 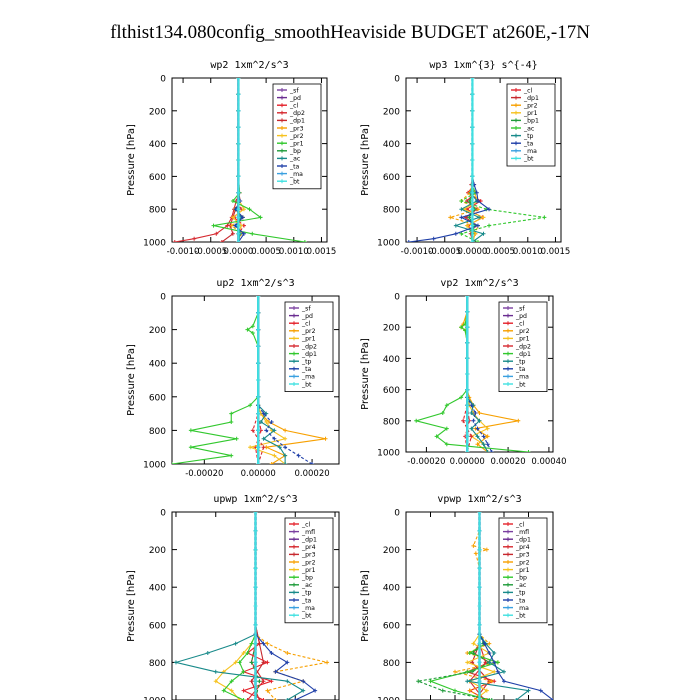 What do you see at coordinates (296, 144) in the screenshot?
I see `legend-label: _pr1` at bounding box center [296, 144].